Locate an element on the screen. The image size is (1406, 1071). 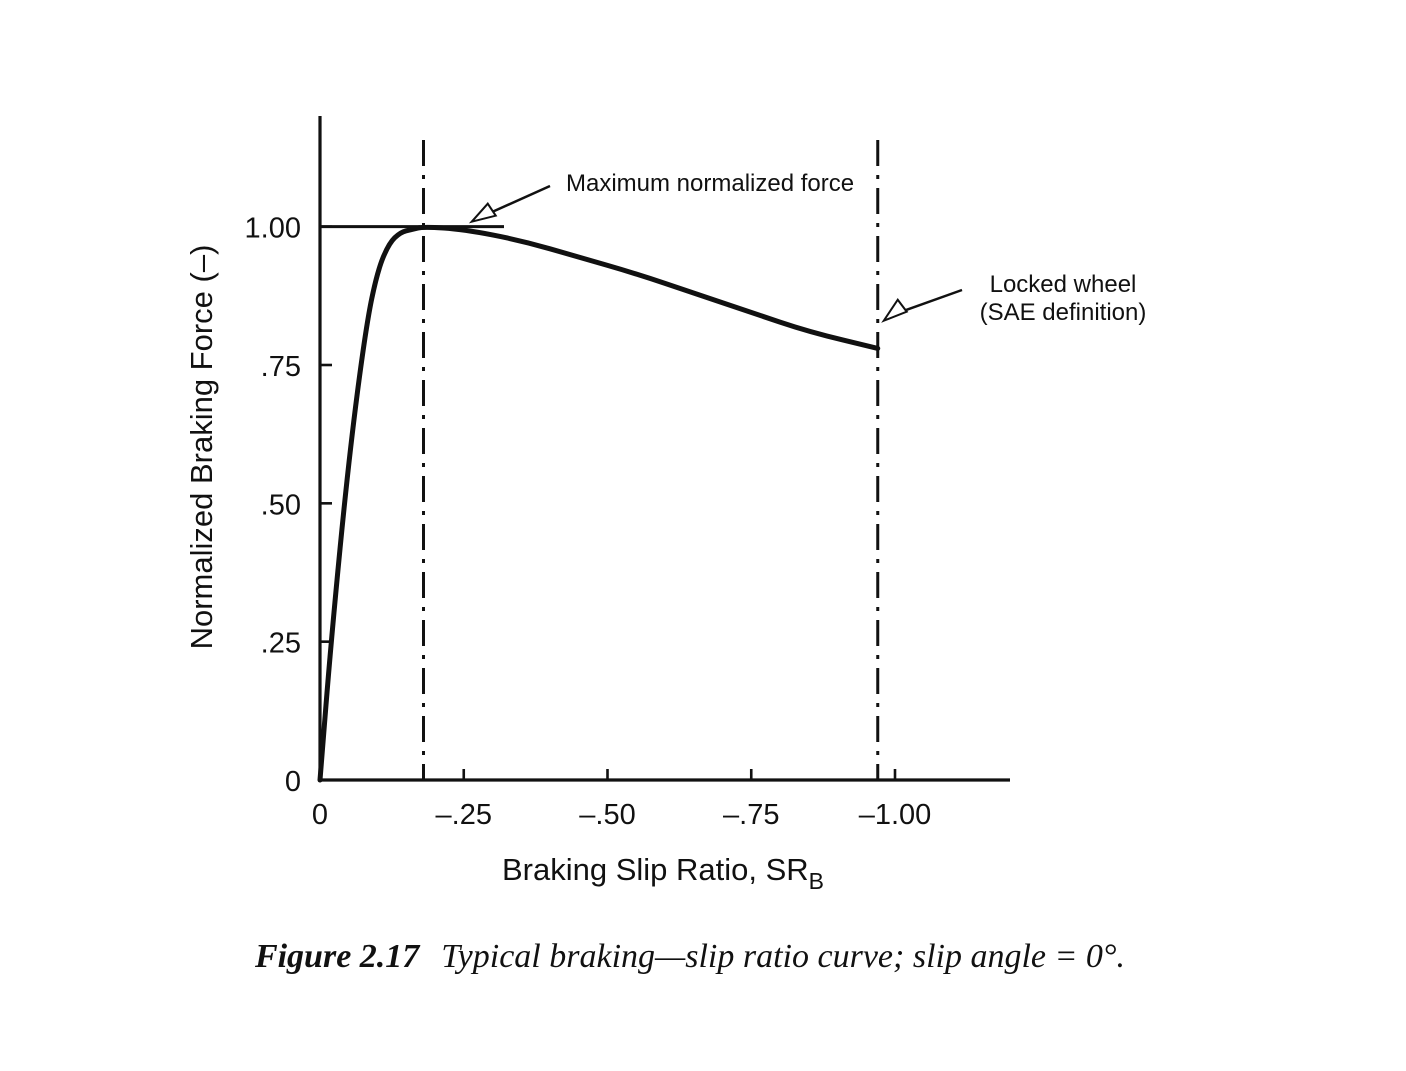
y-tick-label: 0 is located at coordinates (293, 782).